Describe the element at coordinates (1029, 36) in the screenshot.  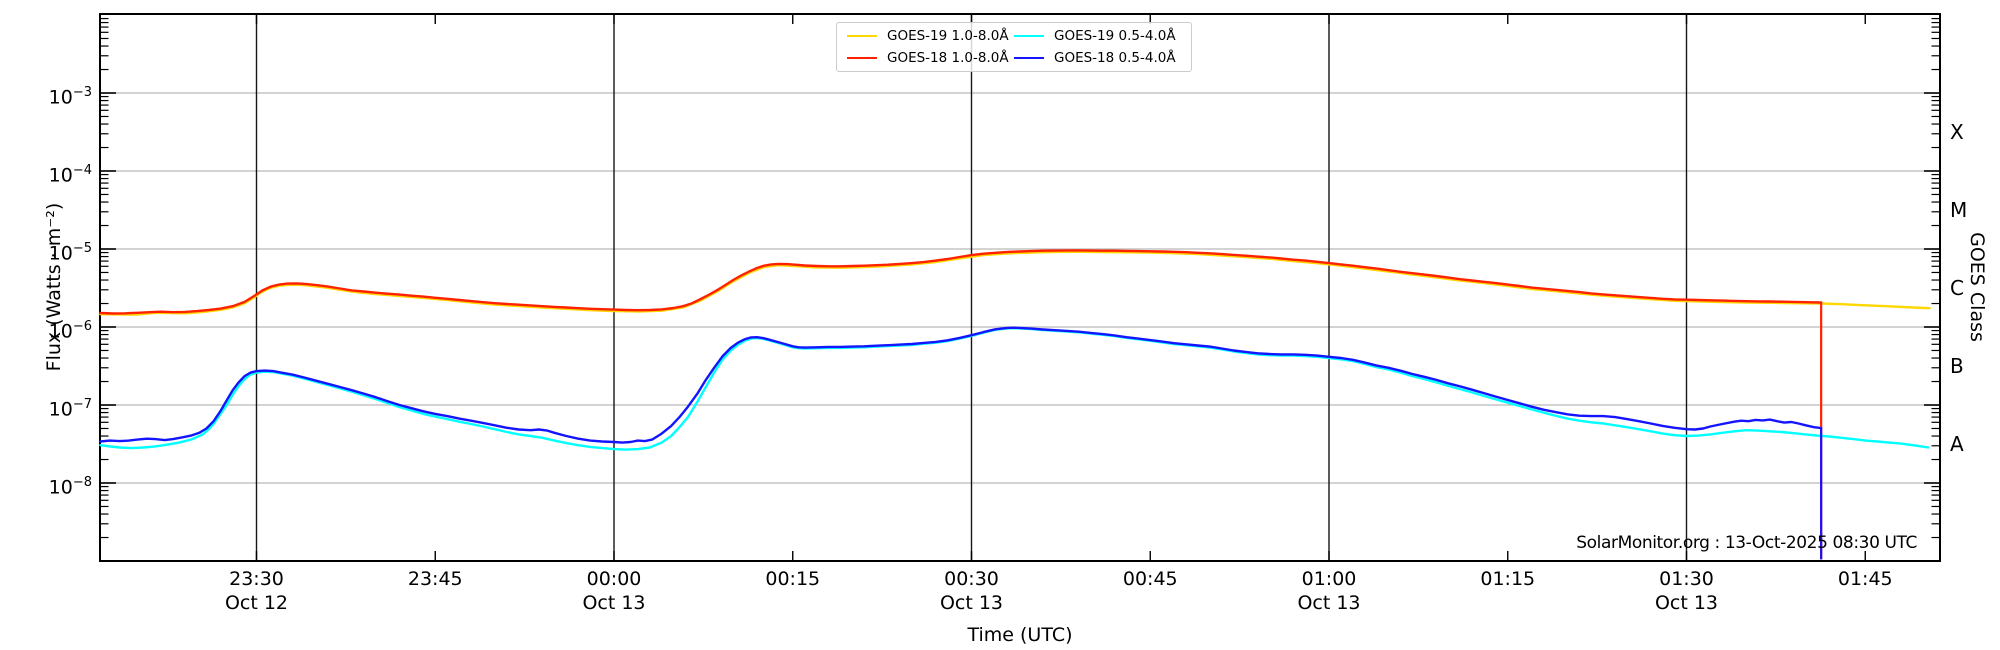
I see `legend-swatch-goes19-short` at that location.